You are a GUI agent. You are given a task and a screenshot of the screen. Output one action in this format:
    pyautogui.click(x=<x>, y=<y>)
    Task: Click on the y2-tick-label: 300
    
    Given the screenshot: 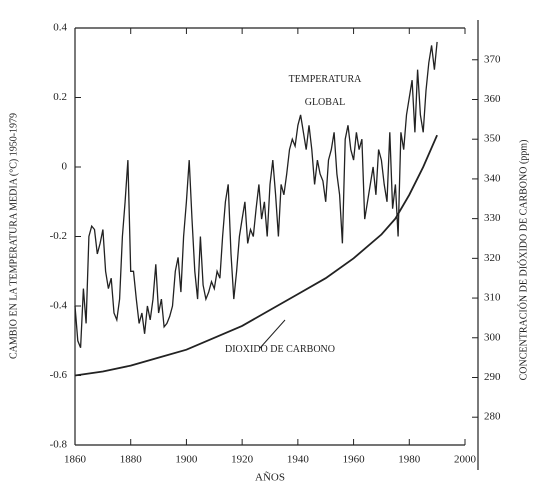 What is the action you would take?
    pyautogui.click(x=492, y=337)
    